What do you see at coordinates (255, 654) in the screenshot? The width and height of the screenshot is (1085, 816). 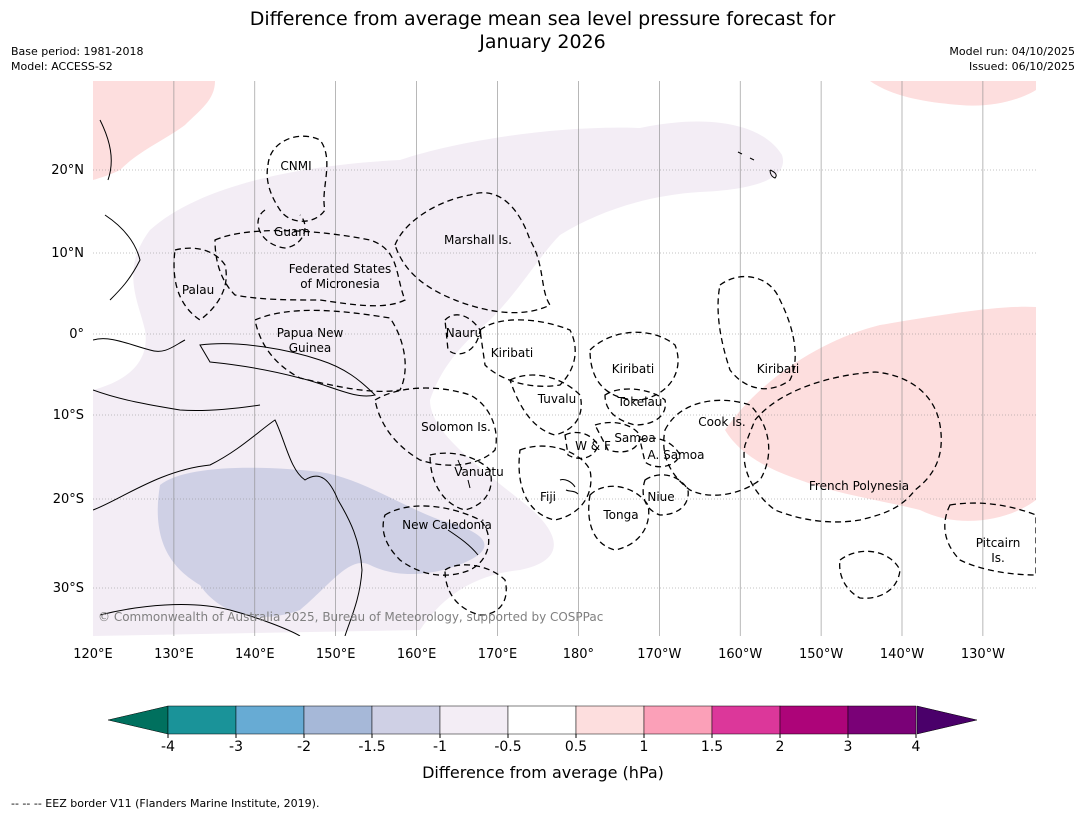 I see `lon-label: 140°E` at bounding box center [255, 654].